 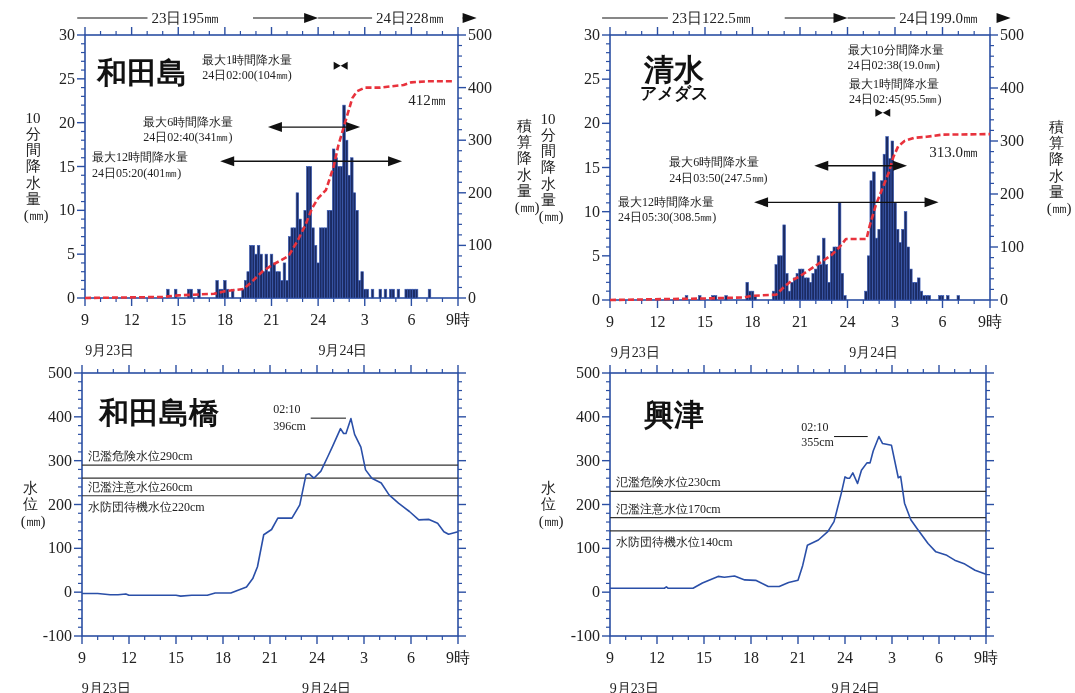 I want to click on ref-line-label: 水防団待機水位140cm, so click(x=675, y=541).